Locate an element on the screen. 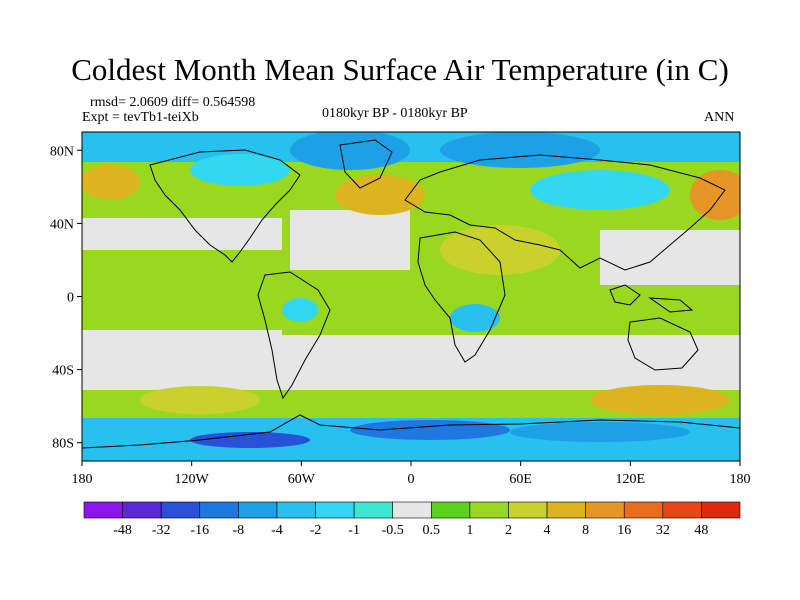 The height and width of the screenshot is (600, 800). lon-tick-label: 120W is located at coordinates (192, 479).